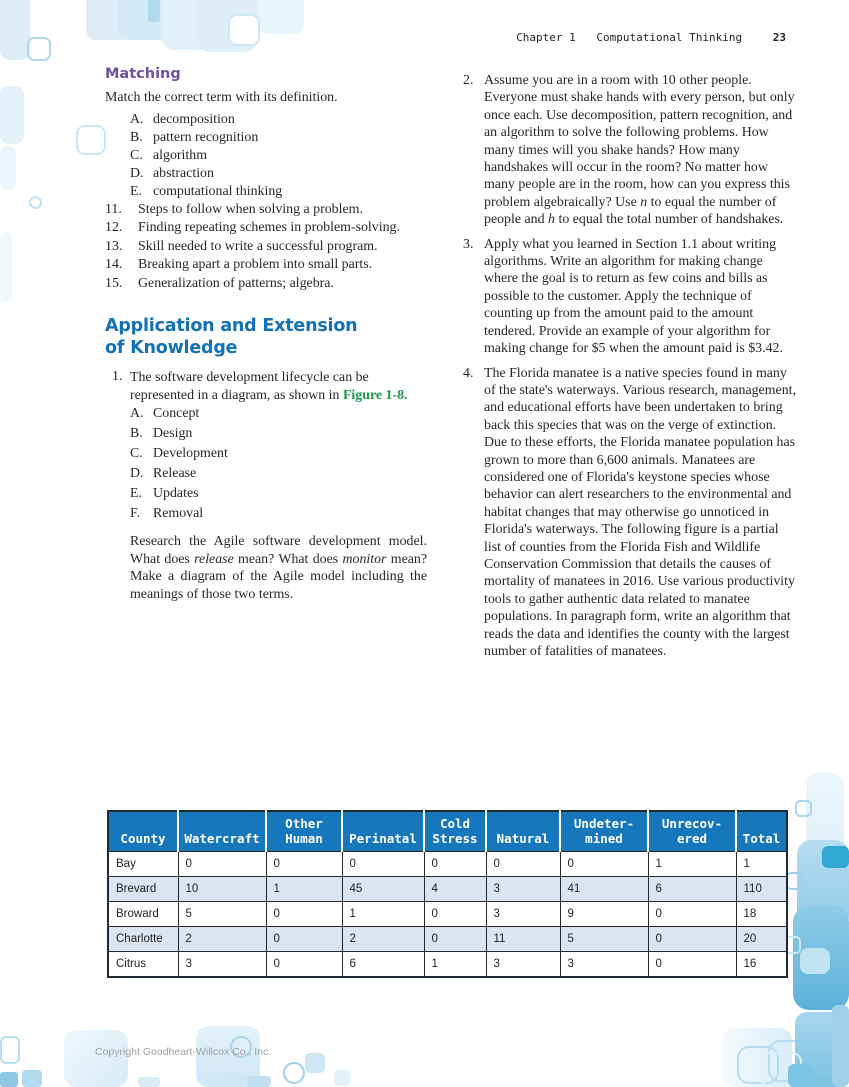 This screenshot has height=1087, width=849. Describe the element at coordinates (164, 494) in the screenshot. I see `option-item: E. Updates` at that location.